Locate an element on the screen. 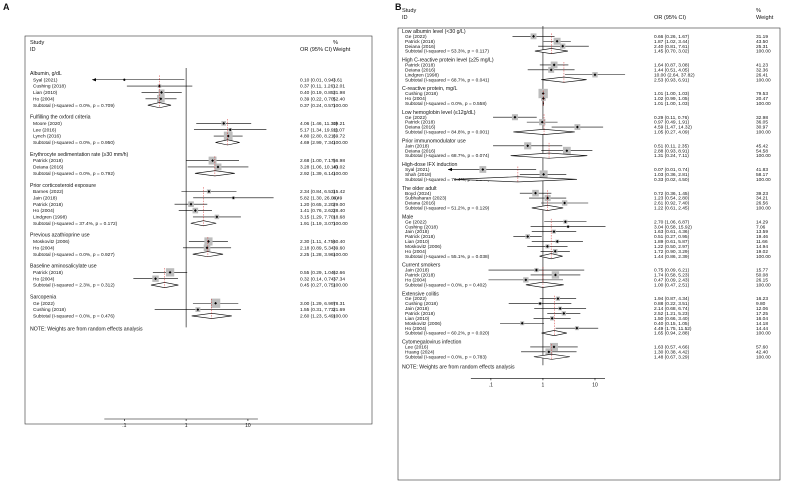 The height and width of the screenshot is (486, 785). study-weight: 8.49 is located at coordinates (338, 198).